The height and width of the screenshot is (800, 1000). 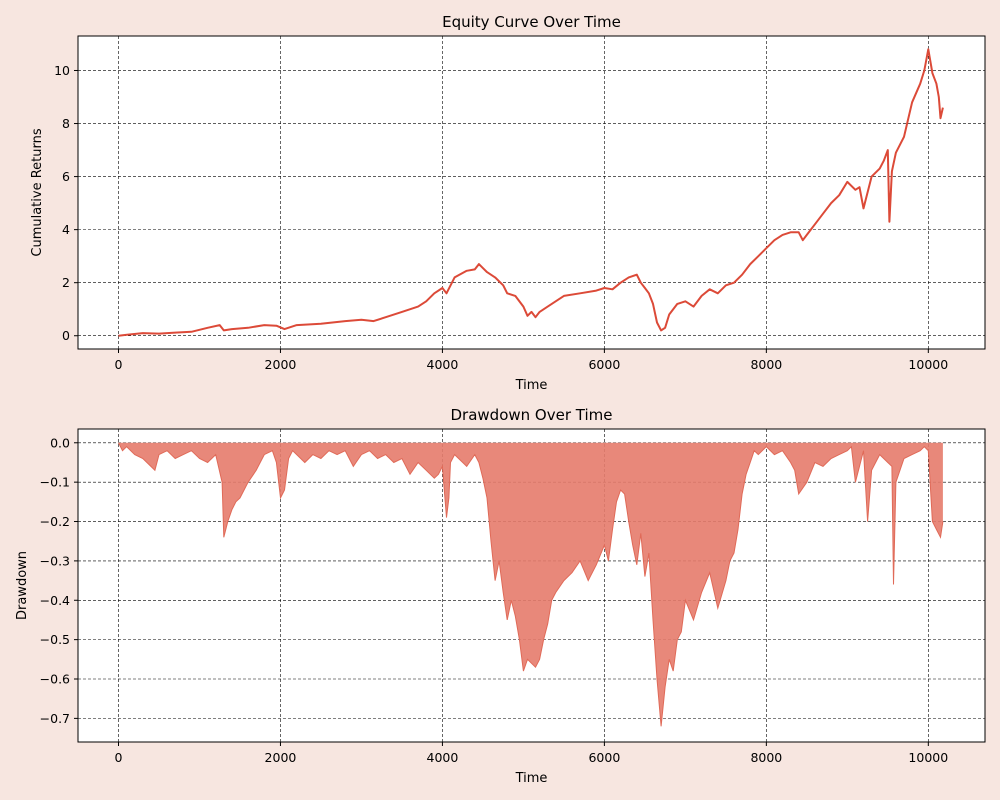 What do you see at coordinates (66, 176) in the screenshot?
I see `y-tick-label: 6` at bounding box center [66, 176].